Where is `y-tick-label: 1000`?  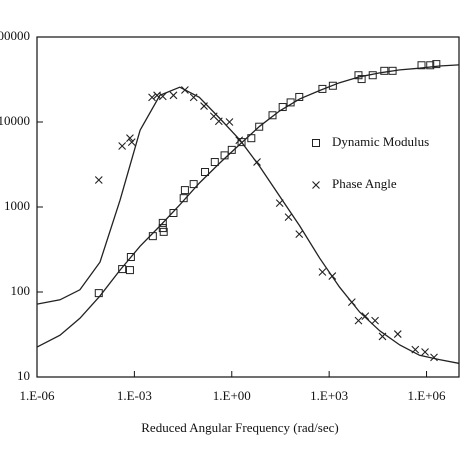 y-tick-label: 1000 is located at coordinates (17, 205).